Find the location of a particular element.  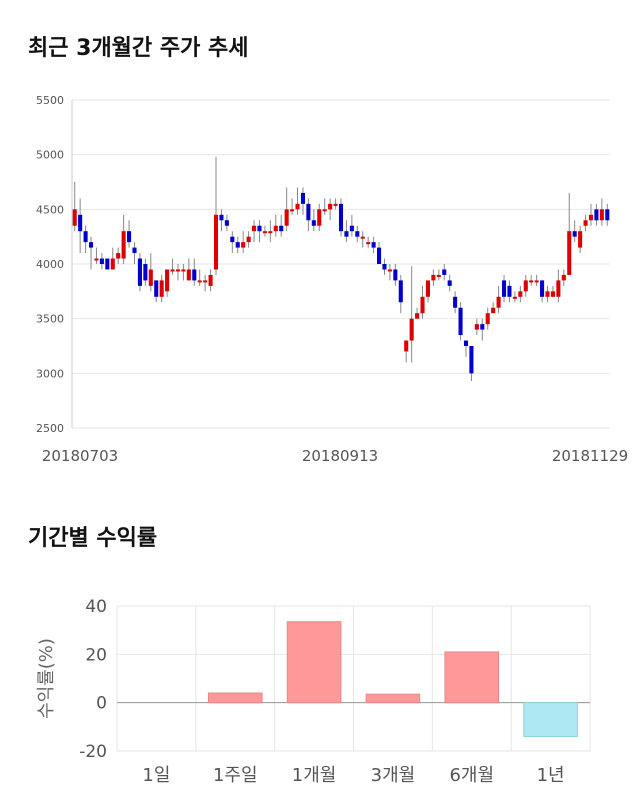

y-tick-label: -20 is located at coordinates (93, 752).